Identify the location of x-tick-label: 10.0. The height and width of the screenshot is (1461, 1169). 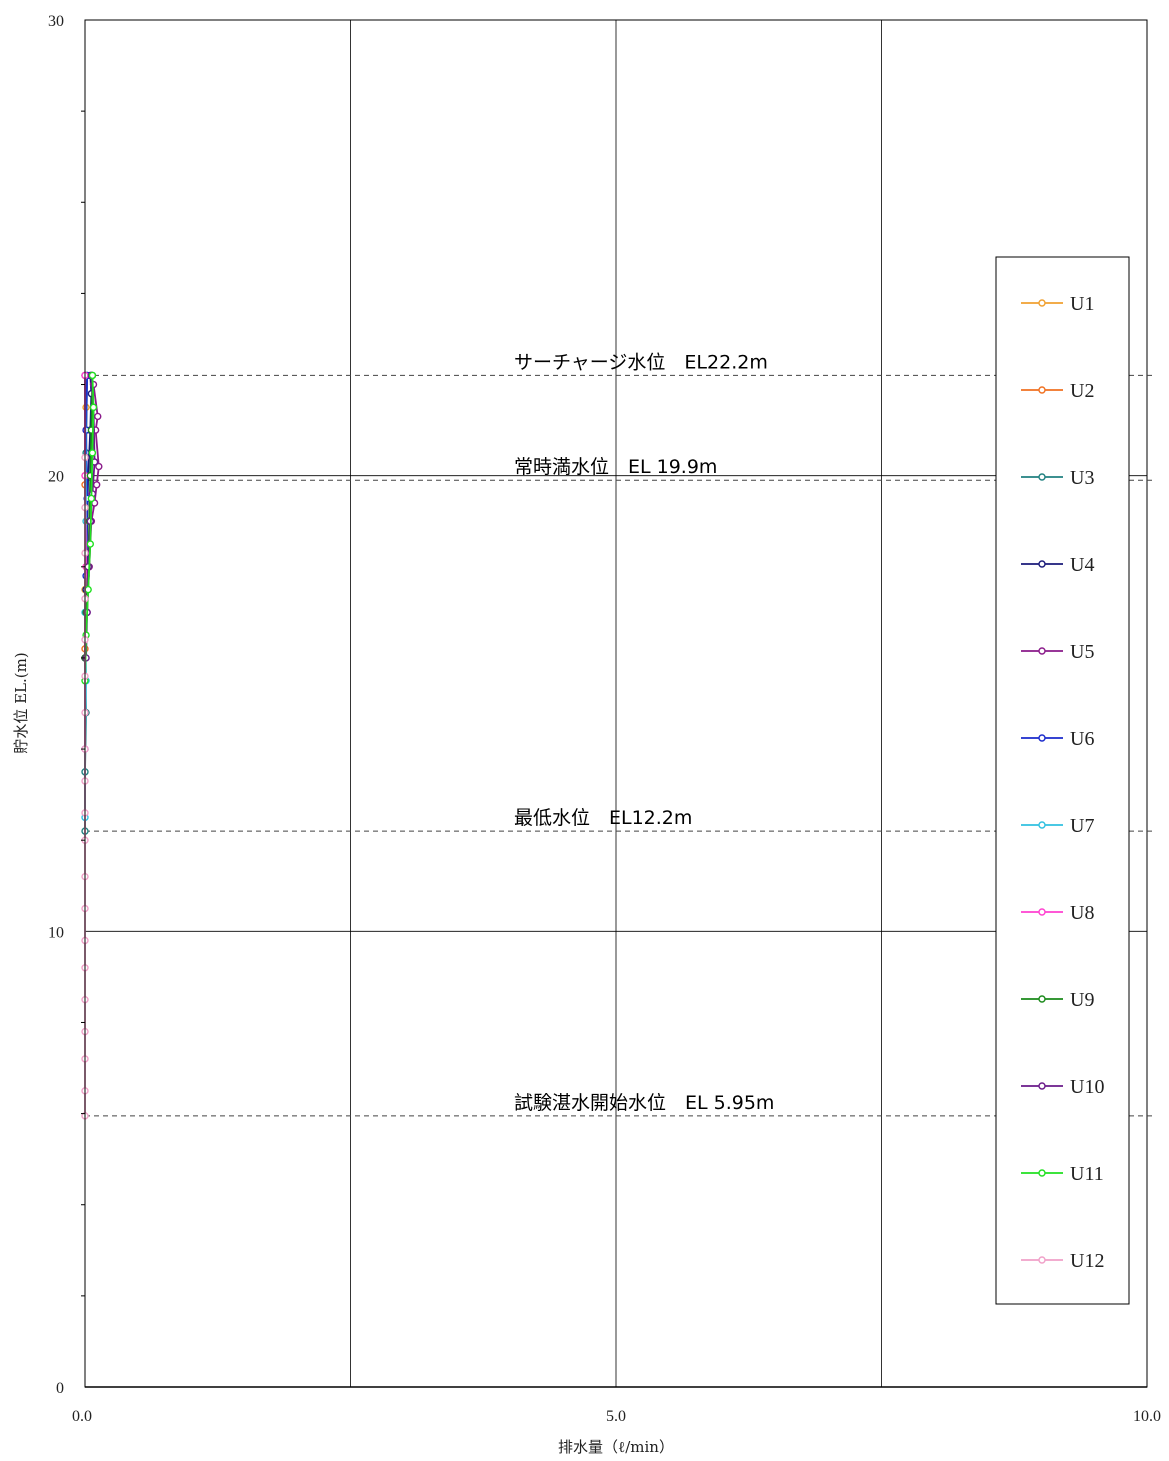
(1147, 1416).